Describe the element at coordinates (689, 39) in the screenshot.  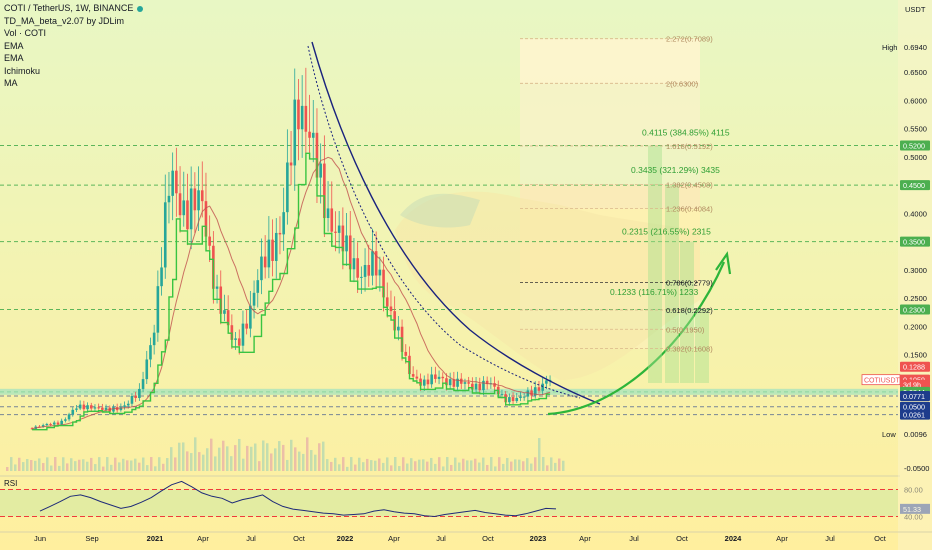
I see `fib-level-label: 2.272(0.7089)` at that location.